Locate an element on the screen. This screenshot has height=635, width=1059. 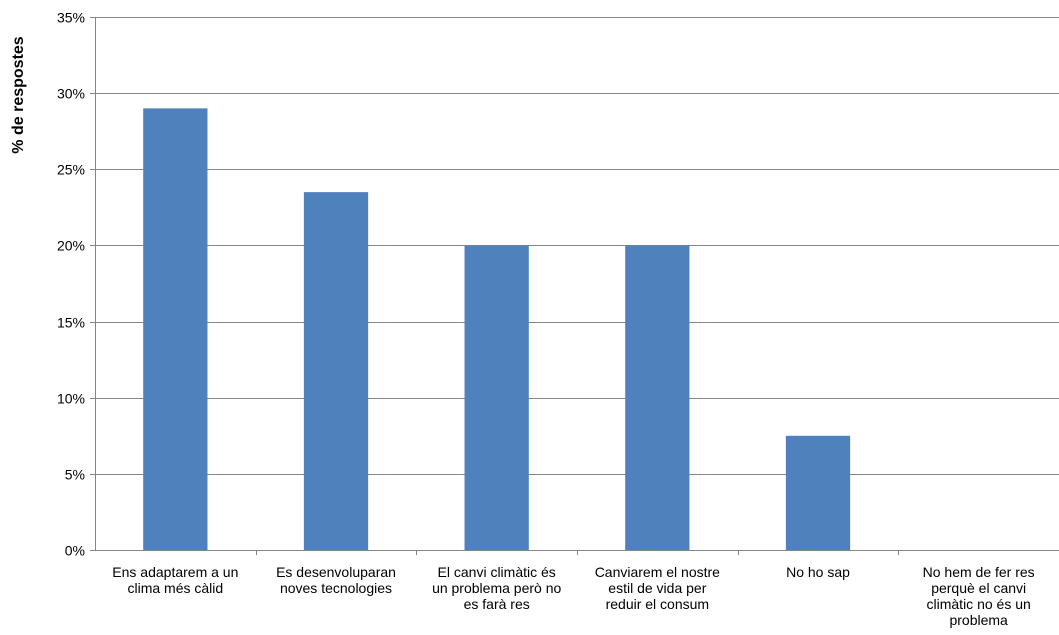
x-category-label-0-line-1: clima més càlid is located at coordinates (175, 588).